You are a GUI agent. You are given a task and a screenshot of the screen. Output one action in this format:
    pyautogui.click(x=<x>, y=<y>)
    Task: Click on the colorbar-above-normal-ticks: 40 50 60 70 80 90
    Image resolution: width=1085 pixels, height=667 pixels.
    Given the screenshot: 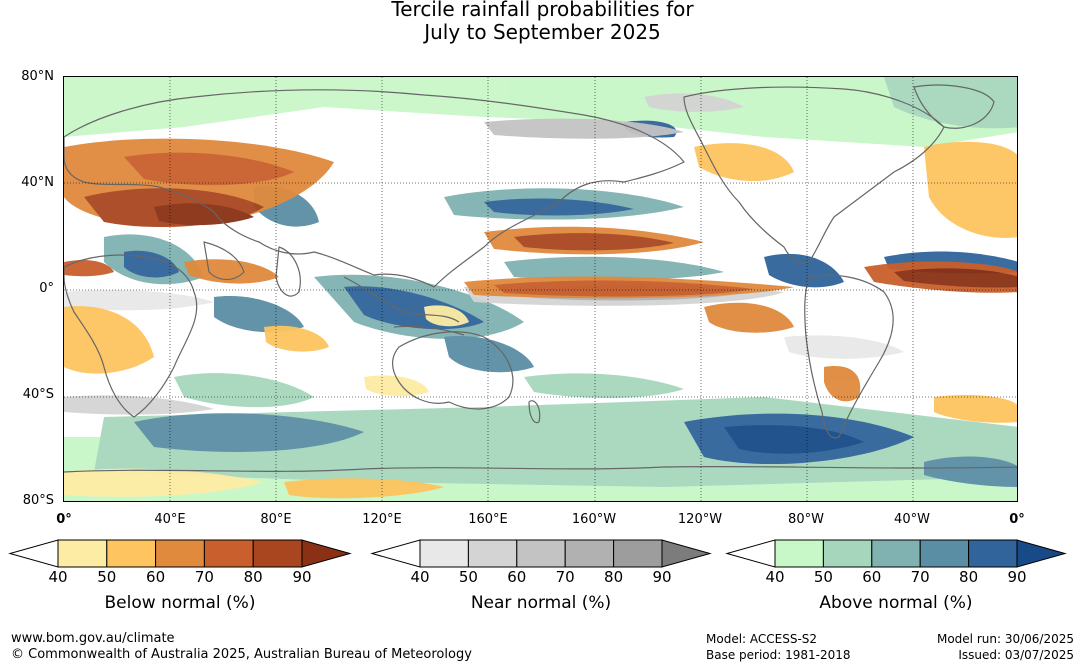 What is the action you would take?
    pyautogui.click(x=896, y=578)
    